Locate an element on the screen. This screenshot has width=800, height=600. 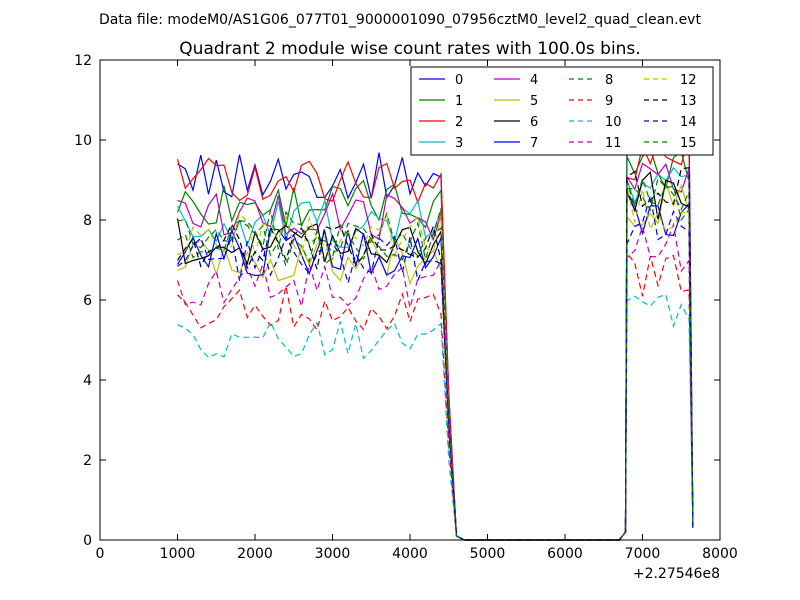
y-tick-label: 4 is located at coordinates (87, 381).